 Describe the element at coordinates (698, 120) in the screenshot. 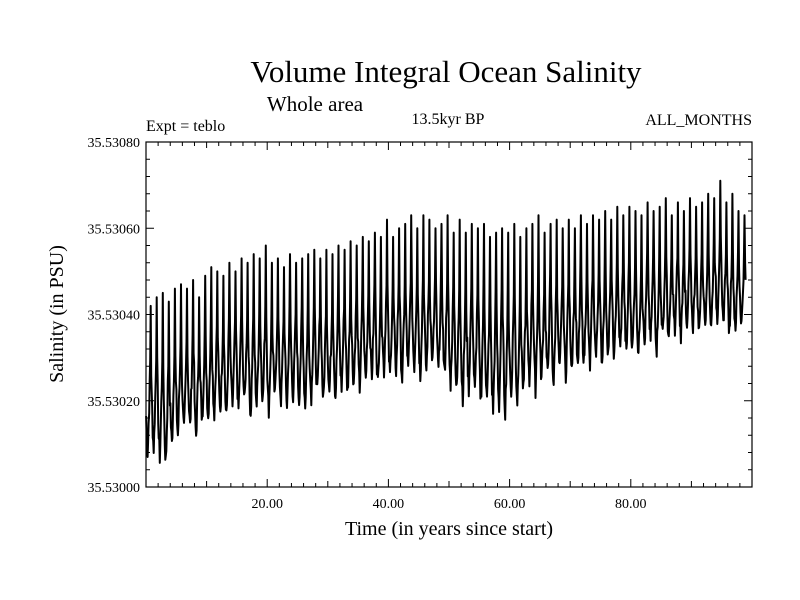

I see `months-label: ALL_MONTHS` at that location.